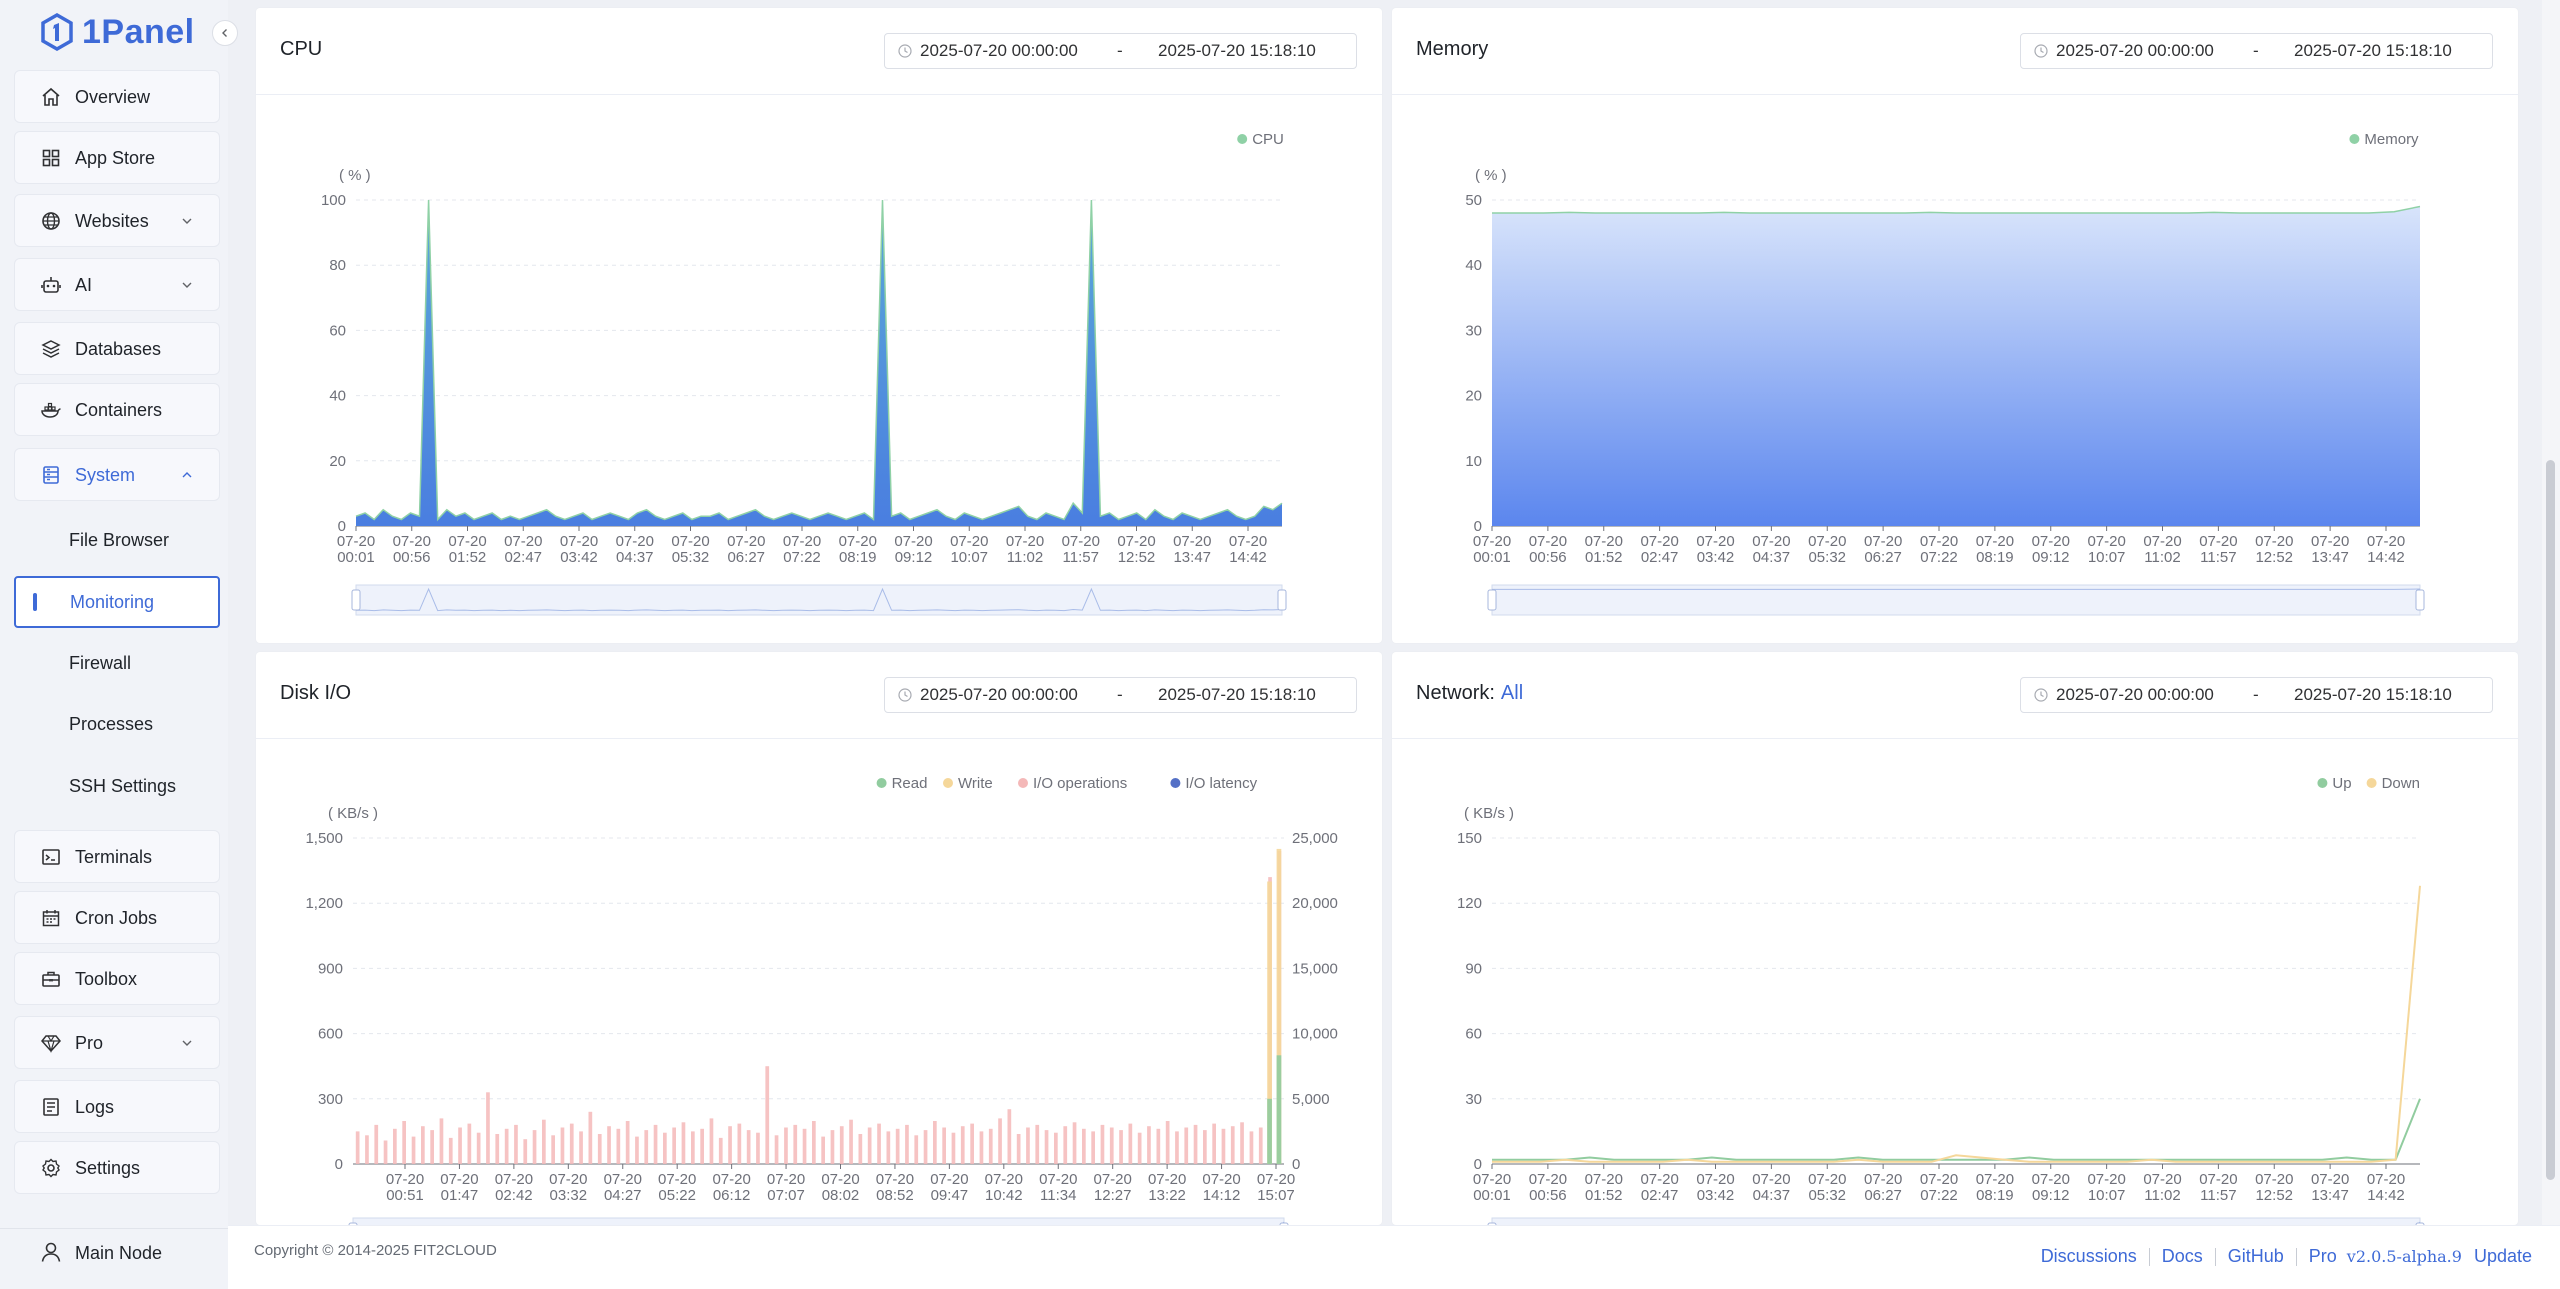  I want to click on legend-item: Up, so click(2334, 783).